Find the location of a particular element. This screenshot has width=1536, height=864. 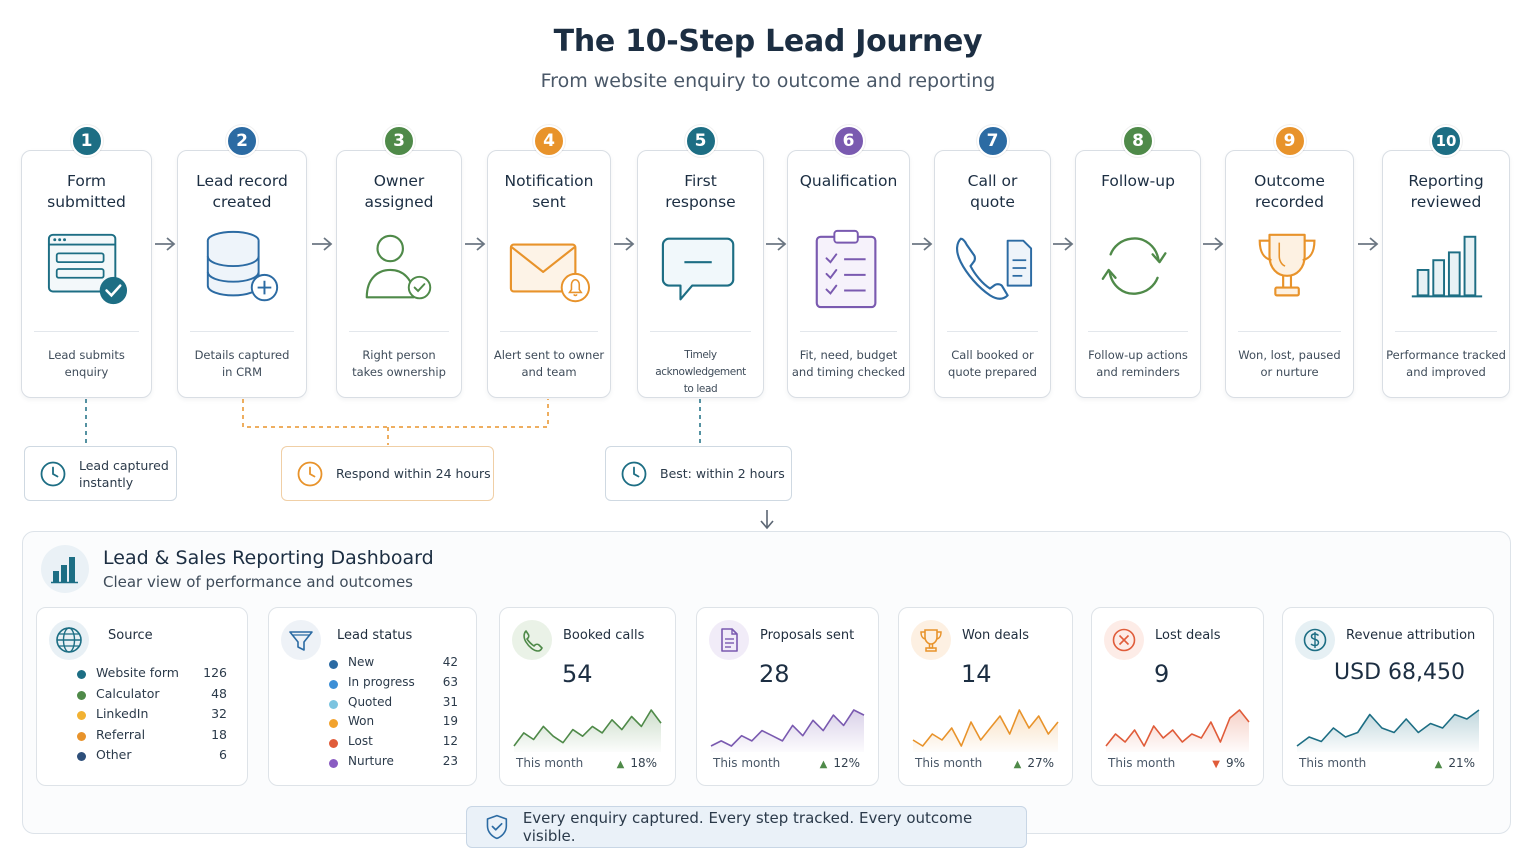

list-item-label: Quoted is located at coordinates (370, 701).